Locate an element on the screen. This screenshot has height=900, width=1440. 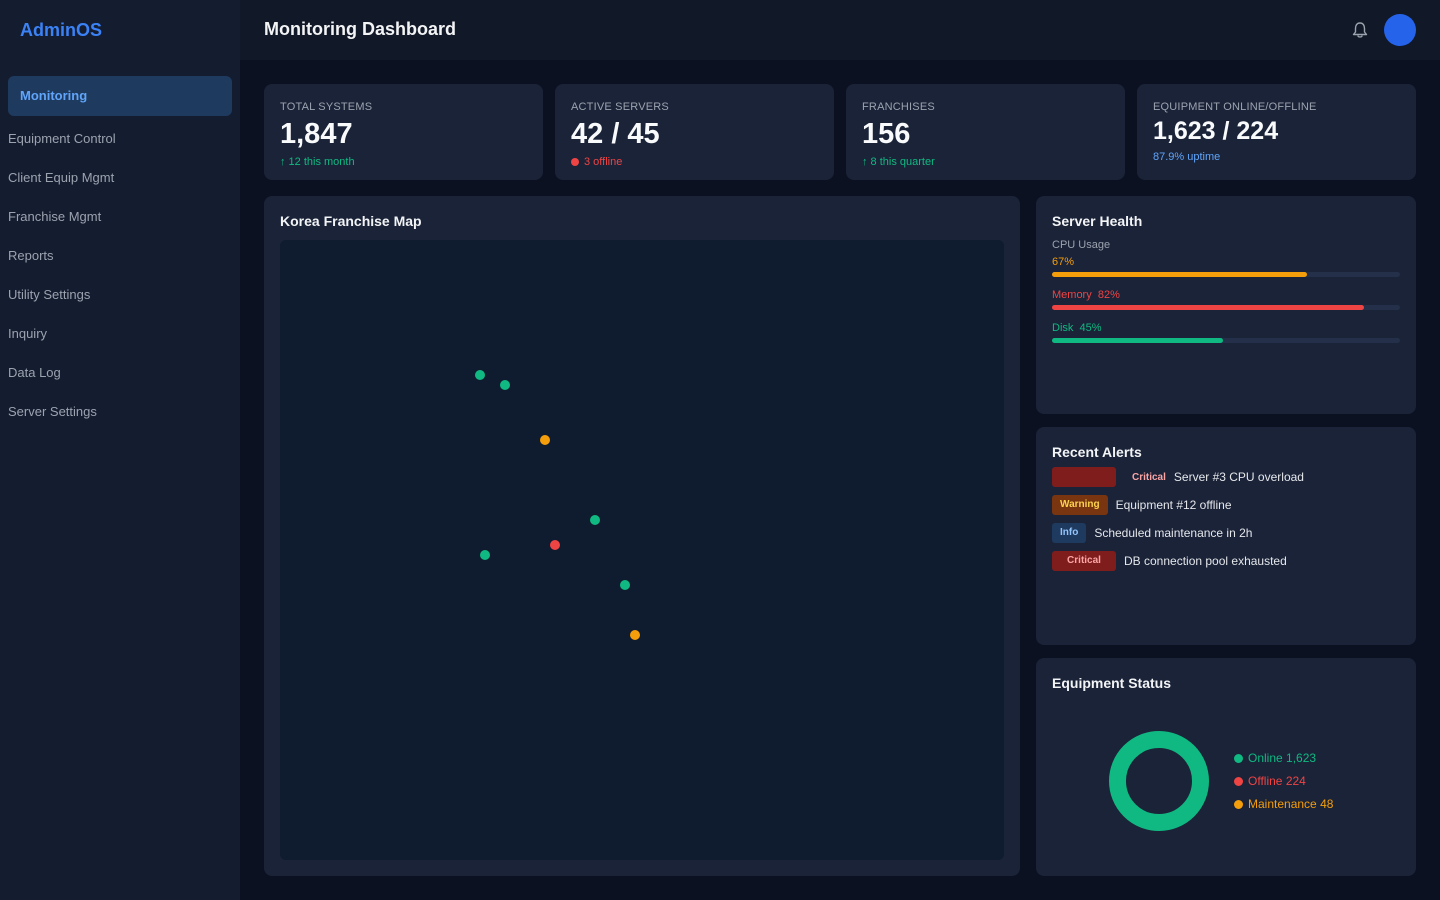
maintenance-dot-icon is located at coordinates (1238, 804).